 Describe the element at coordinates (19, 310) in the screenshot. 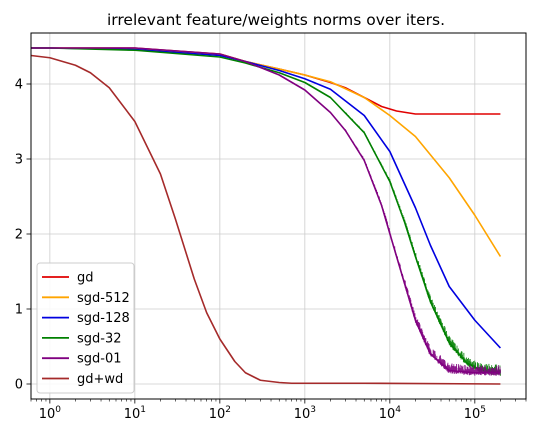

I see `y-tick-label: 1` at that location.